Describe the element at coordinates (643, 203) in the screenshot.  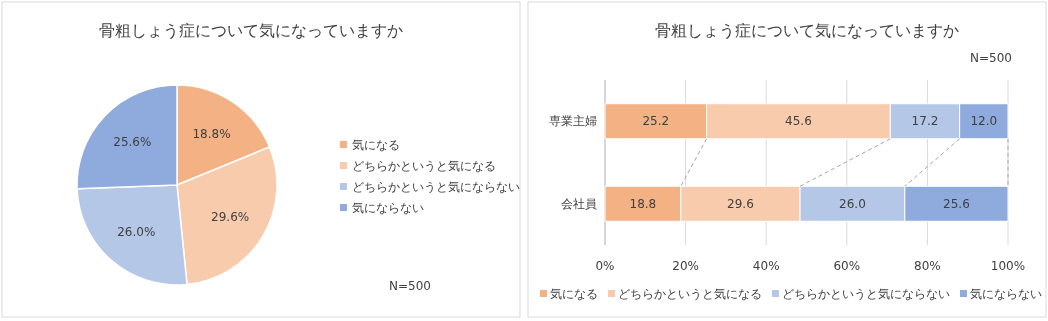
I see `data-label: 18.8` at that location.